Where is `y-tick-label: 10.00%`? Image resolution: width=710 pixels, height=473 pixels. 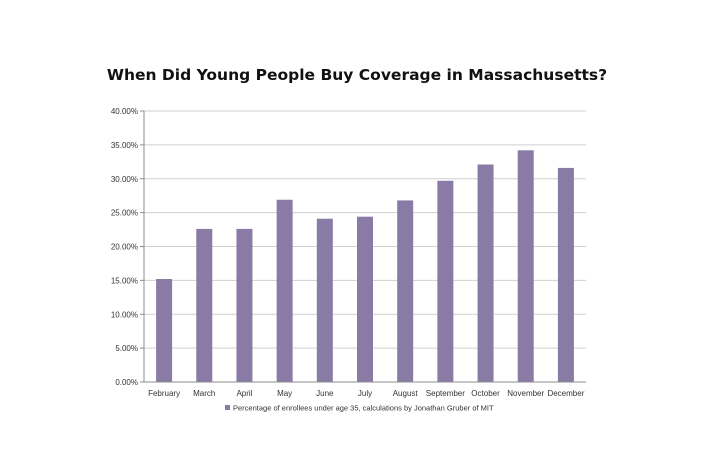 y-tick-label: 10.00% is located at coordinates (124, 314).